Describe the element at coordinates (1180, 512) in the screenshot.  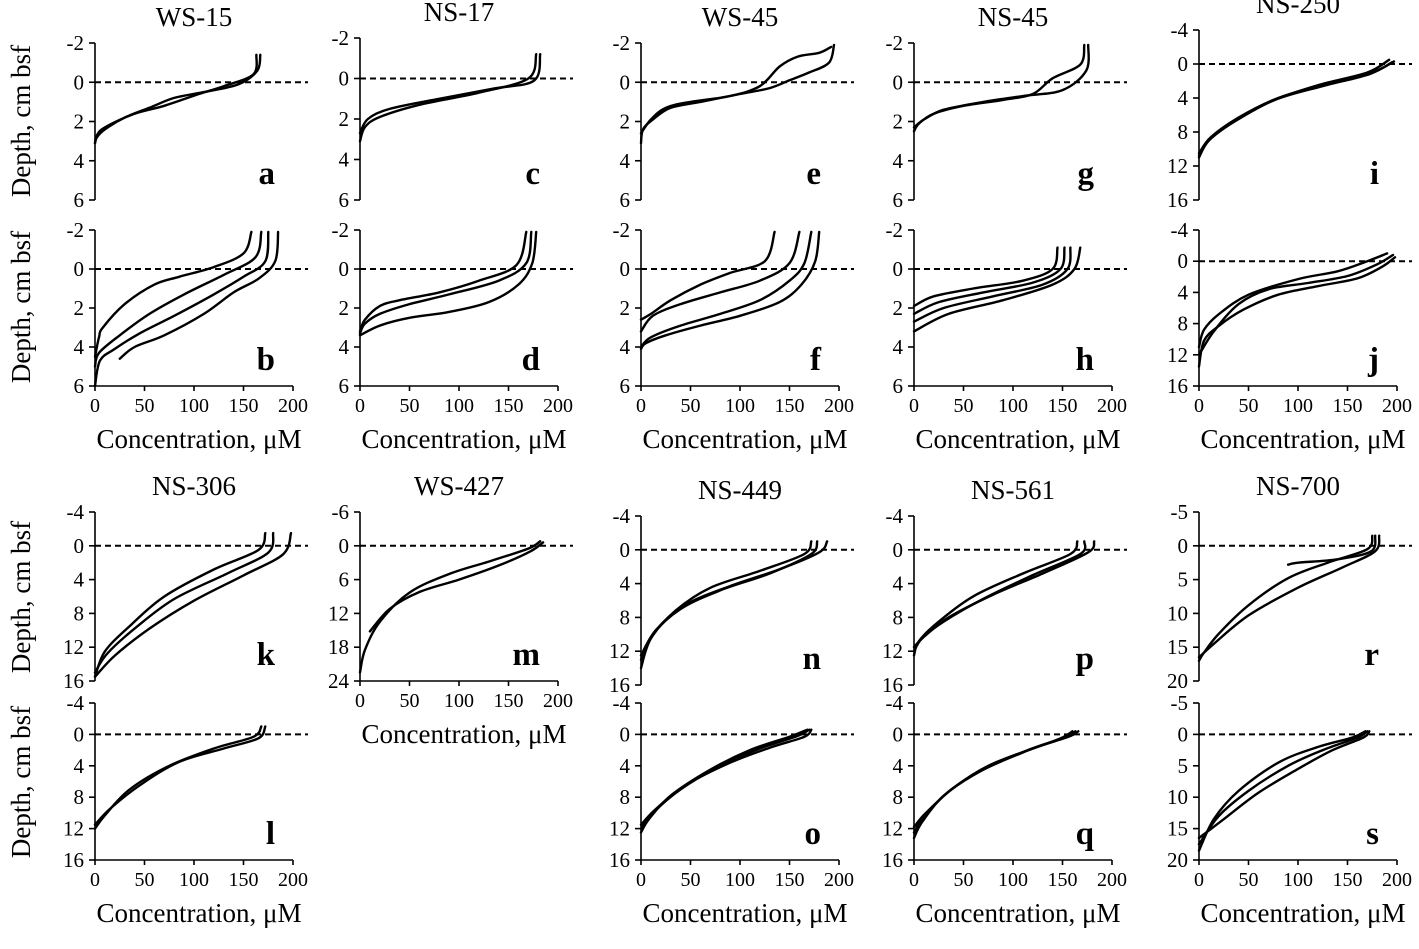
I see `y-tick-label: -5` at that location.